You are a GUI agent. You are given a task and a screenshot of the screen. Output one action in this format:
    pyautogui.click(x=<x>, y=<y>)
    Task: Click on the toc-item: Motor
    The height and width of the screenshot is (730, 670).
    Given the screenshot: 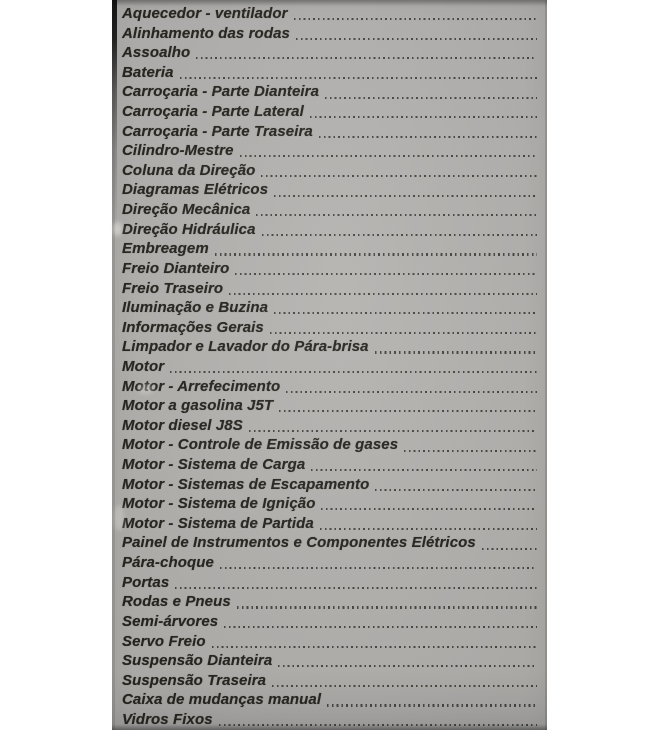 What is the action you would take?
    pyautogui.click(x=330, y=367)
    